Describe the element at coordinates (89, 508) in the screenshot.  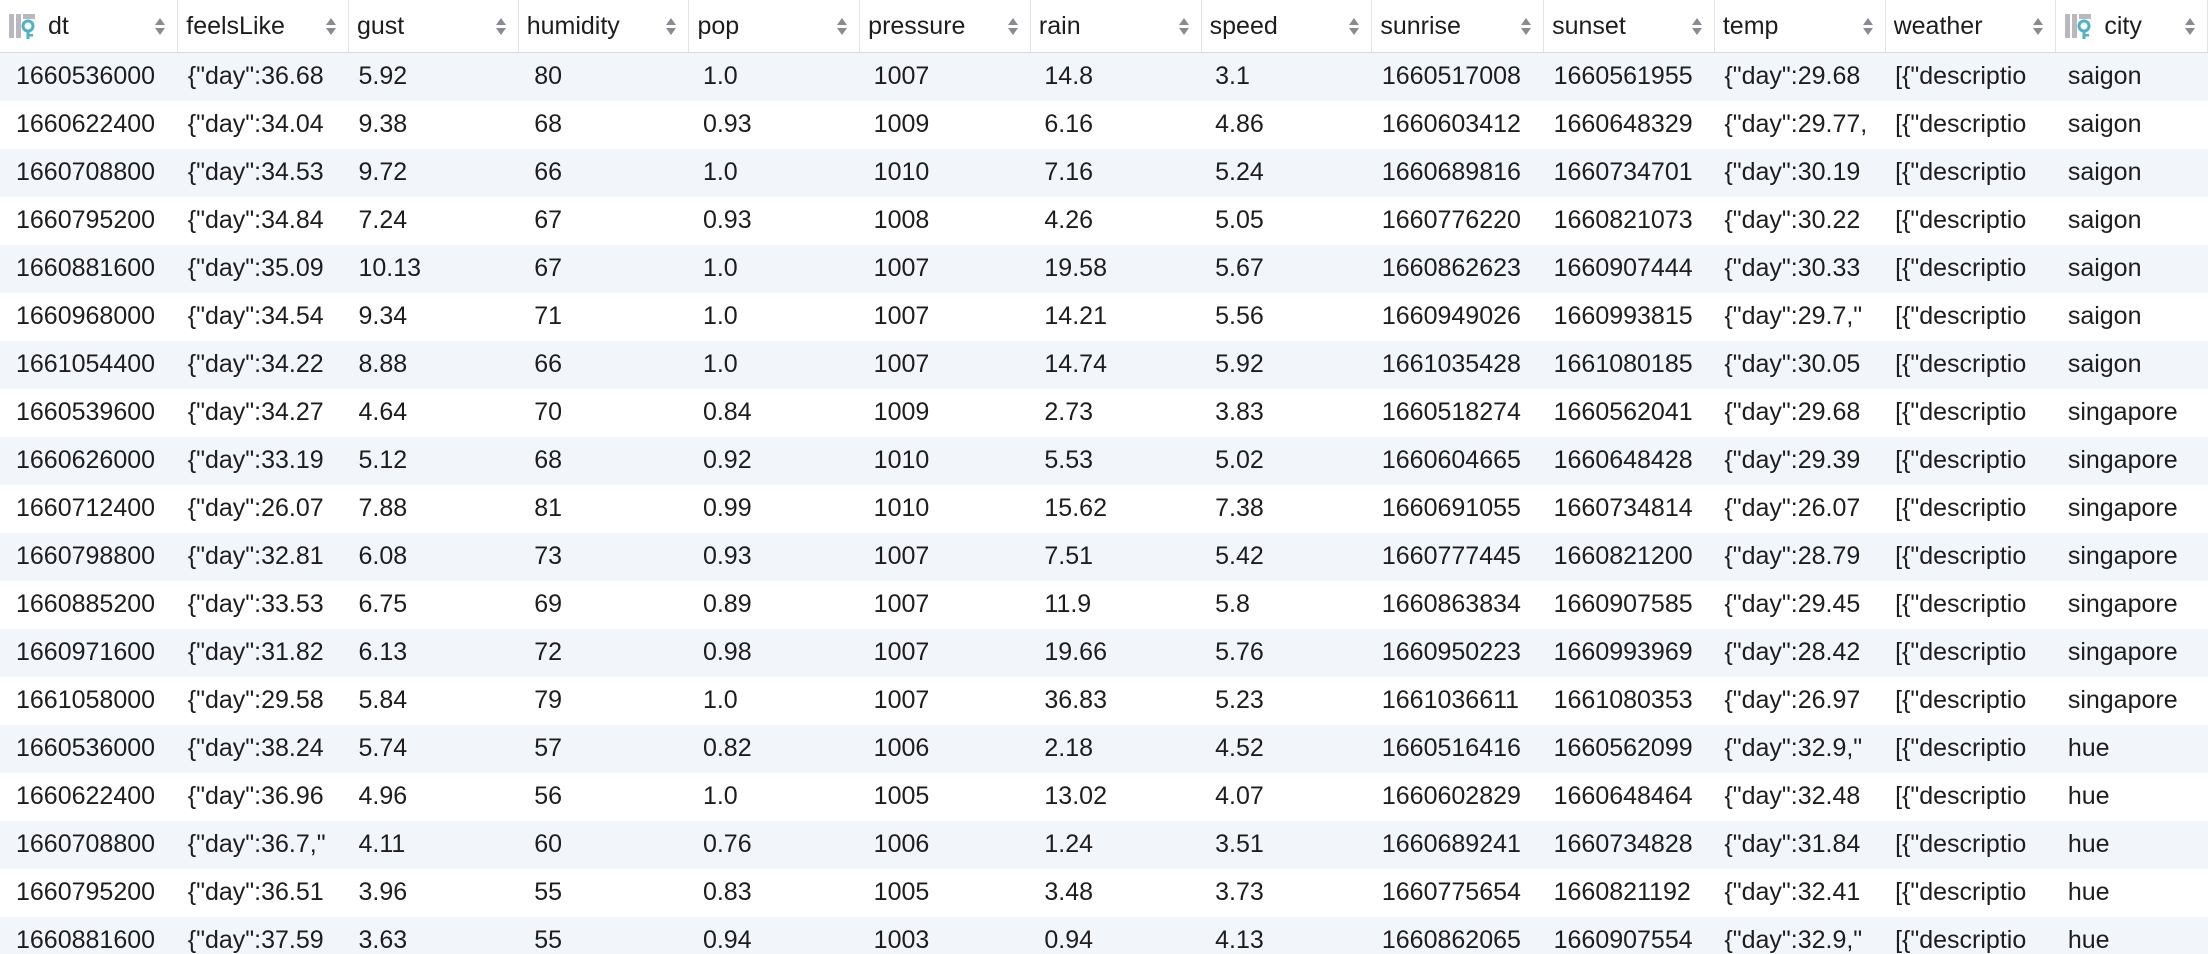
I see `cell-dt: 1660712400` at that location.